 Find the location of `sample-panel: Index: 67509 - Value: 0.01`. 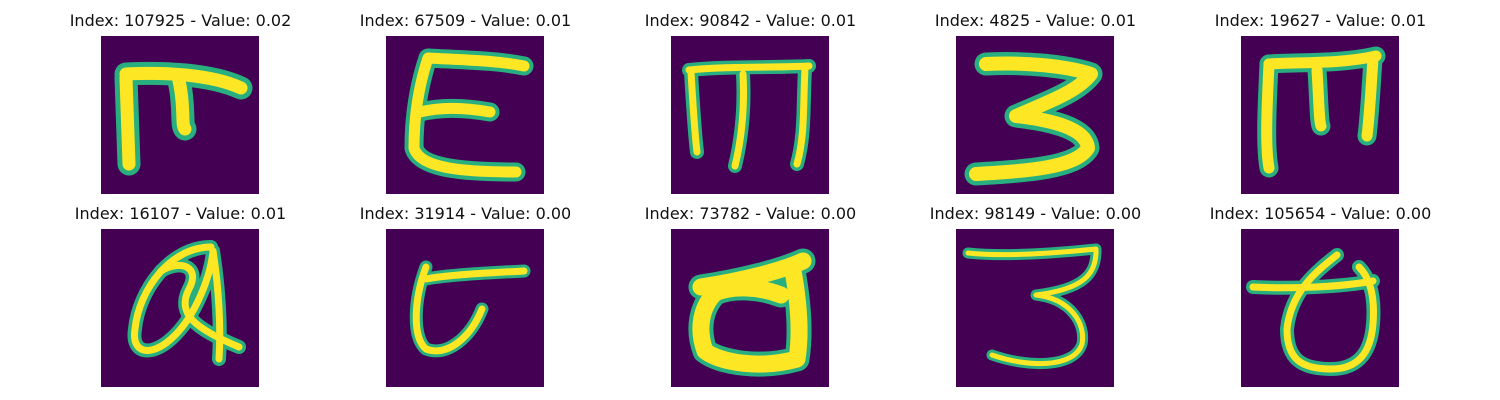

sample-panel: Index: 67509 - Value: 0.01 is located at coordinates (465, 103).